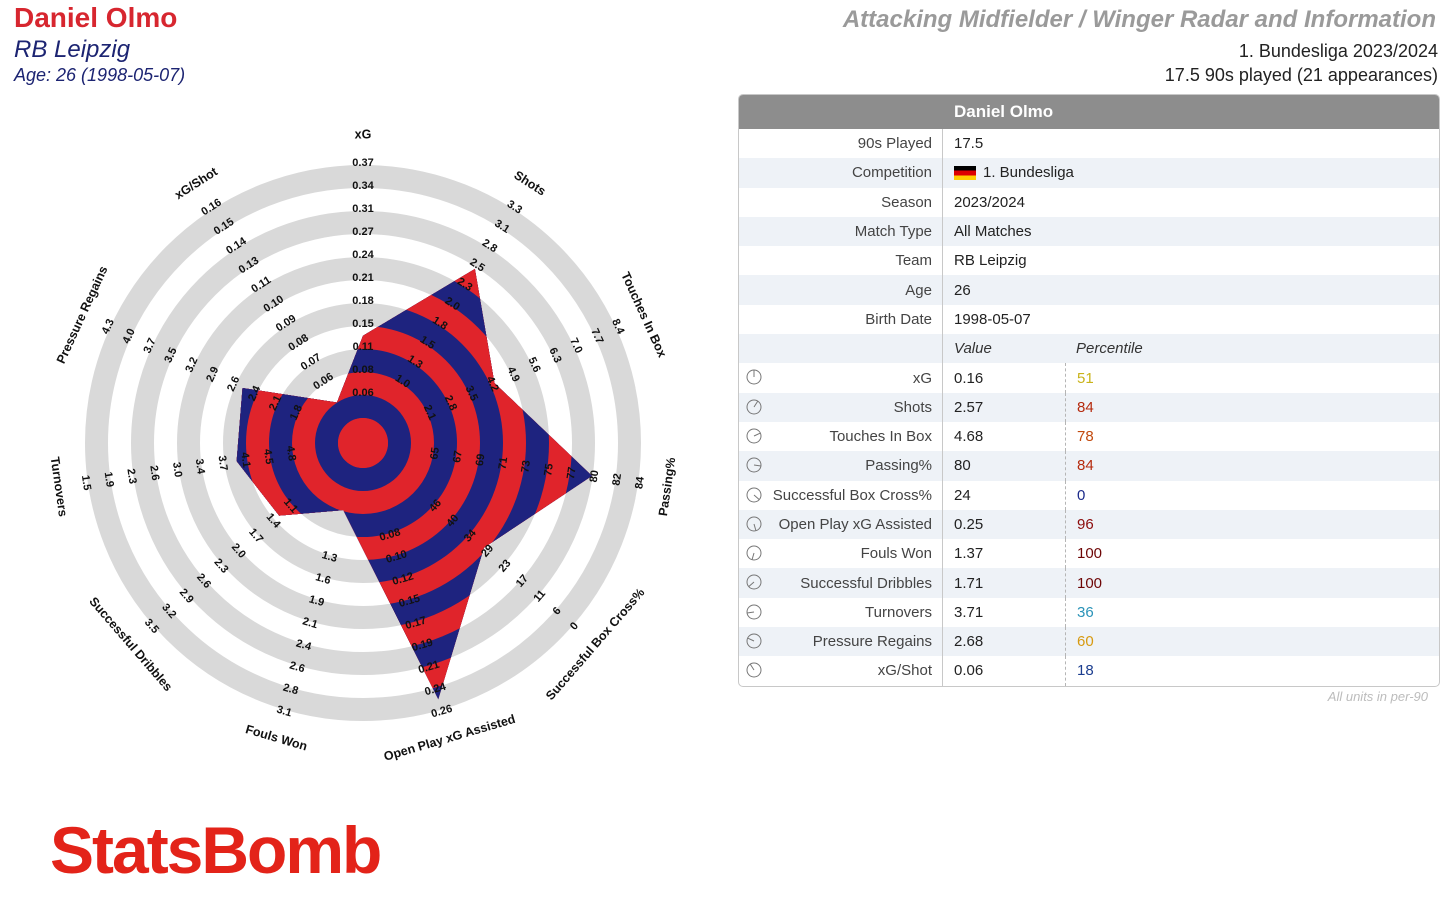  Describe the element at coordinates (363, 255) in the screenshot. I see `radar-tick-label: 0.24` at that location.